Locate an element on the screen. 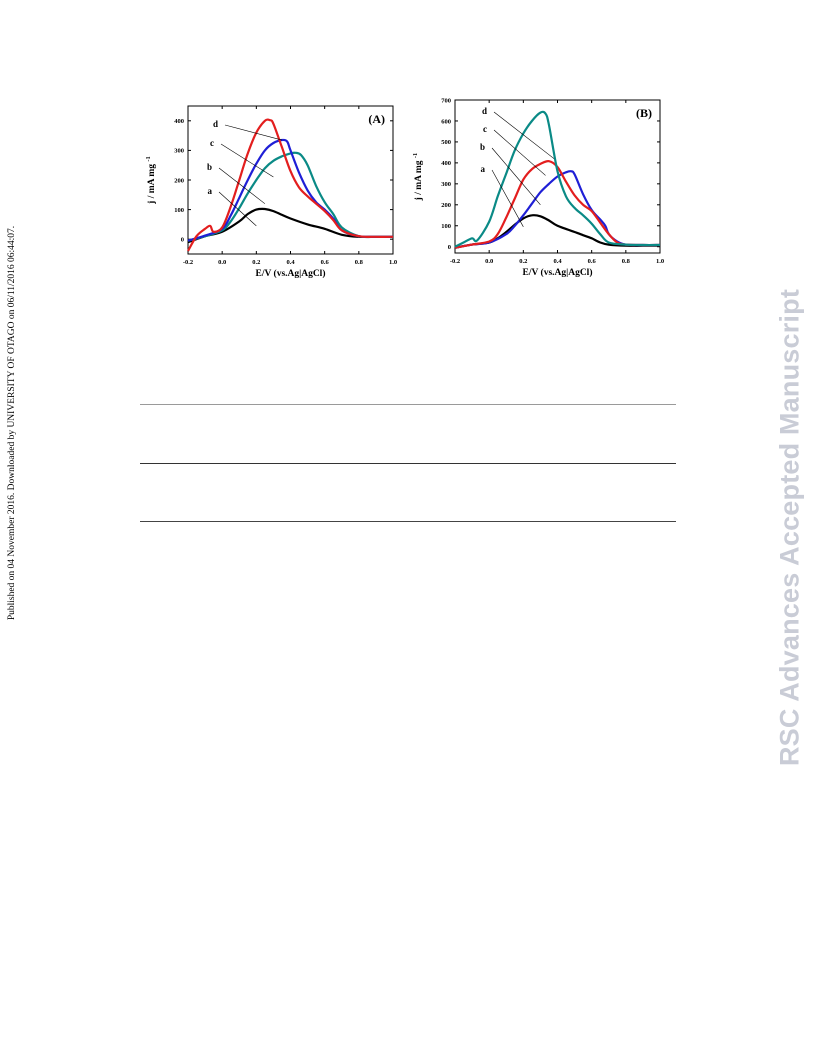  y-tick-label: 500 is located at coordinates (446, 142).